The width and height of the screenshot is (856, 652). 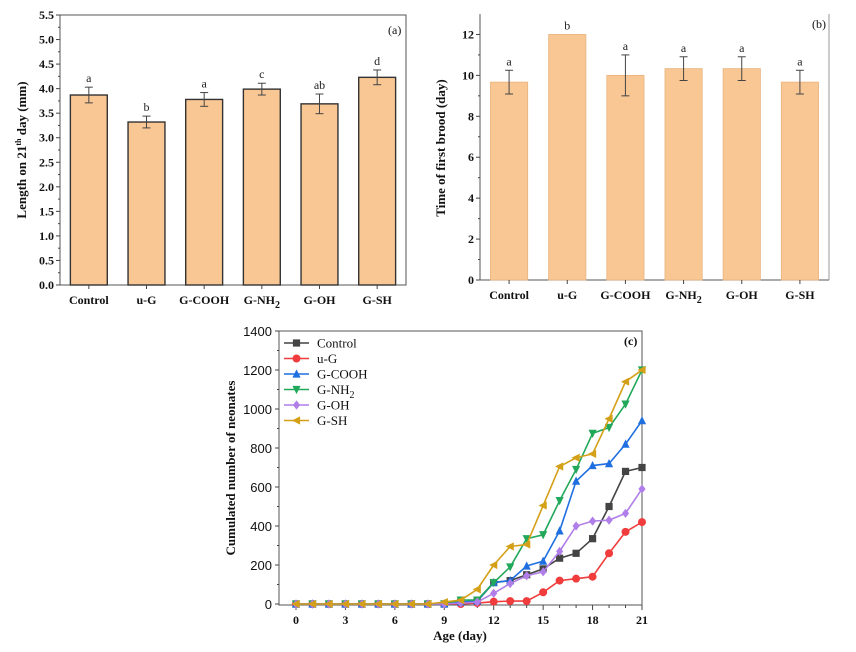 I want to click on series-g-oh, so click(x=469, y=546).